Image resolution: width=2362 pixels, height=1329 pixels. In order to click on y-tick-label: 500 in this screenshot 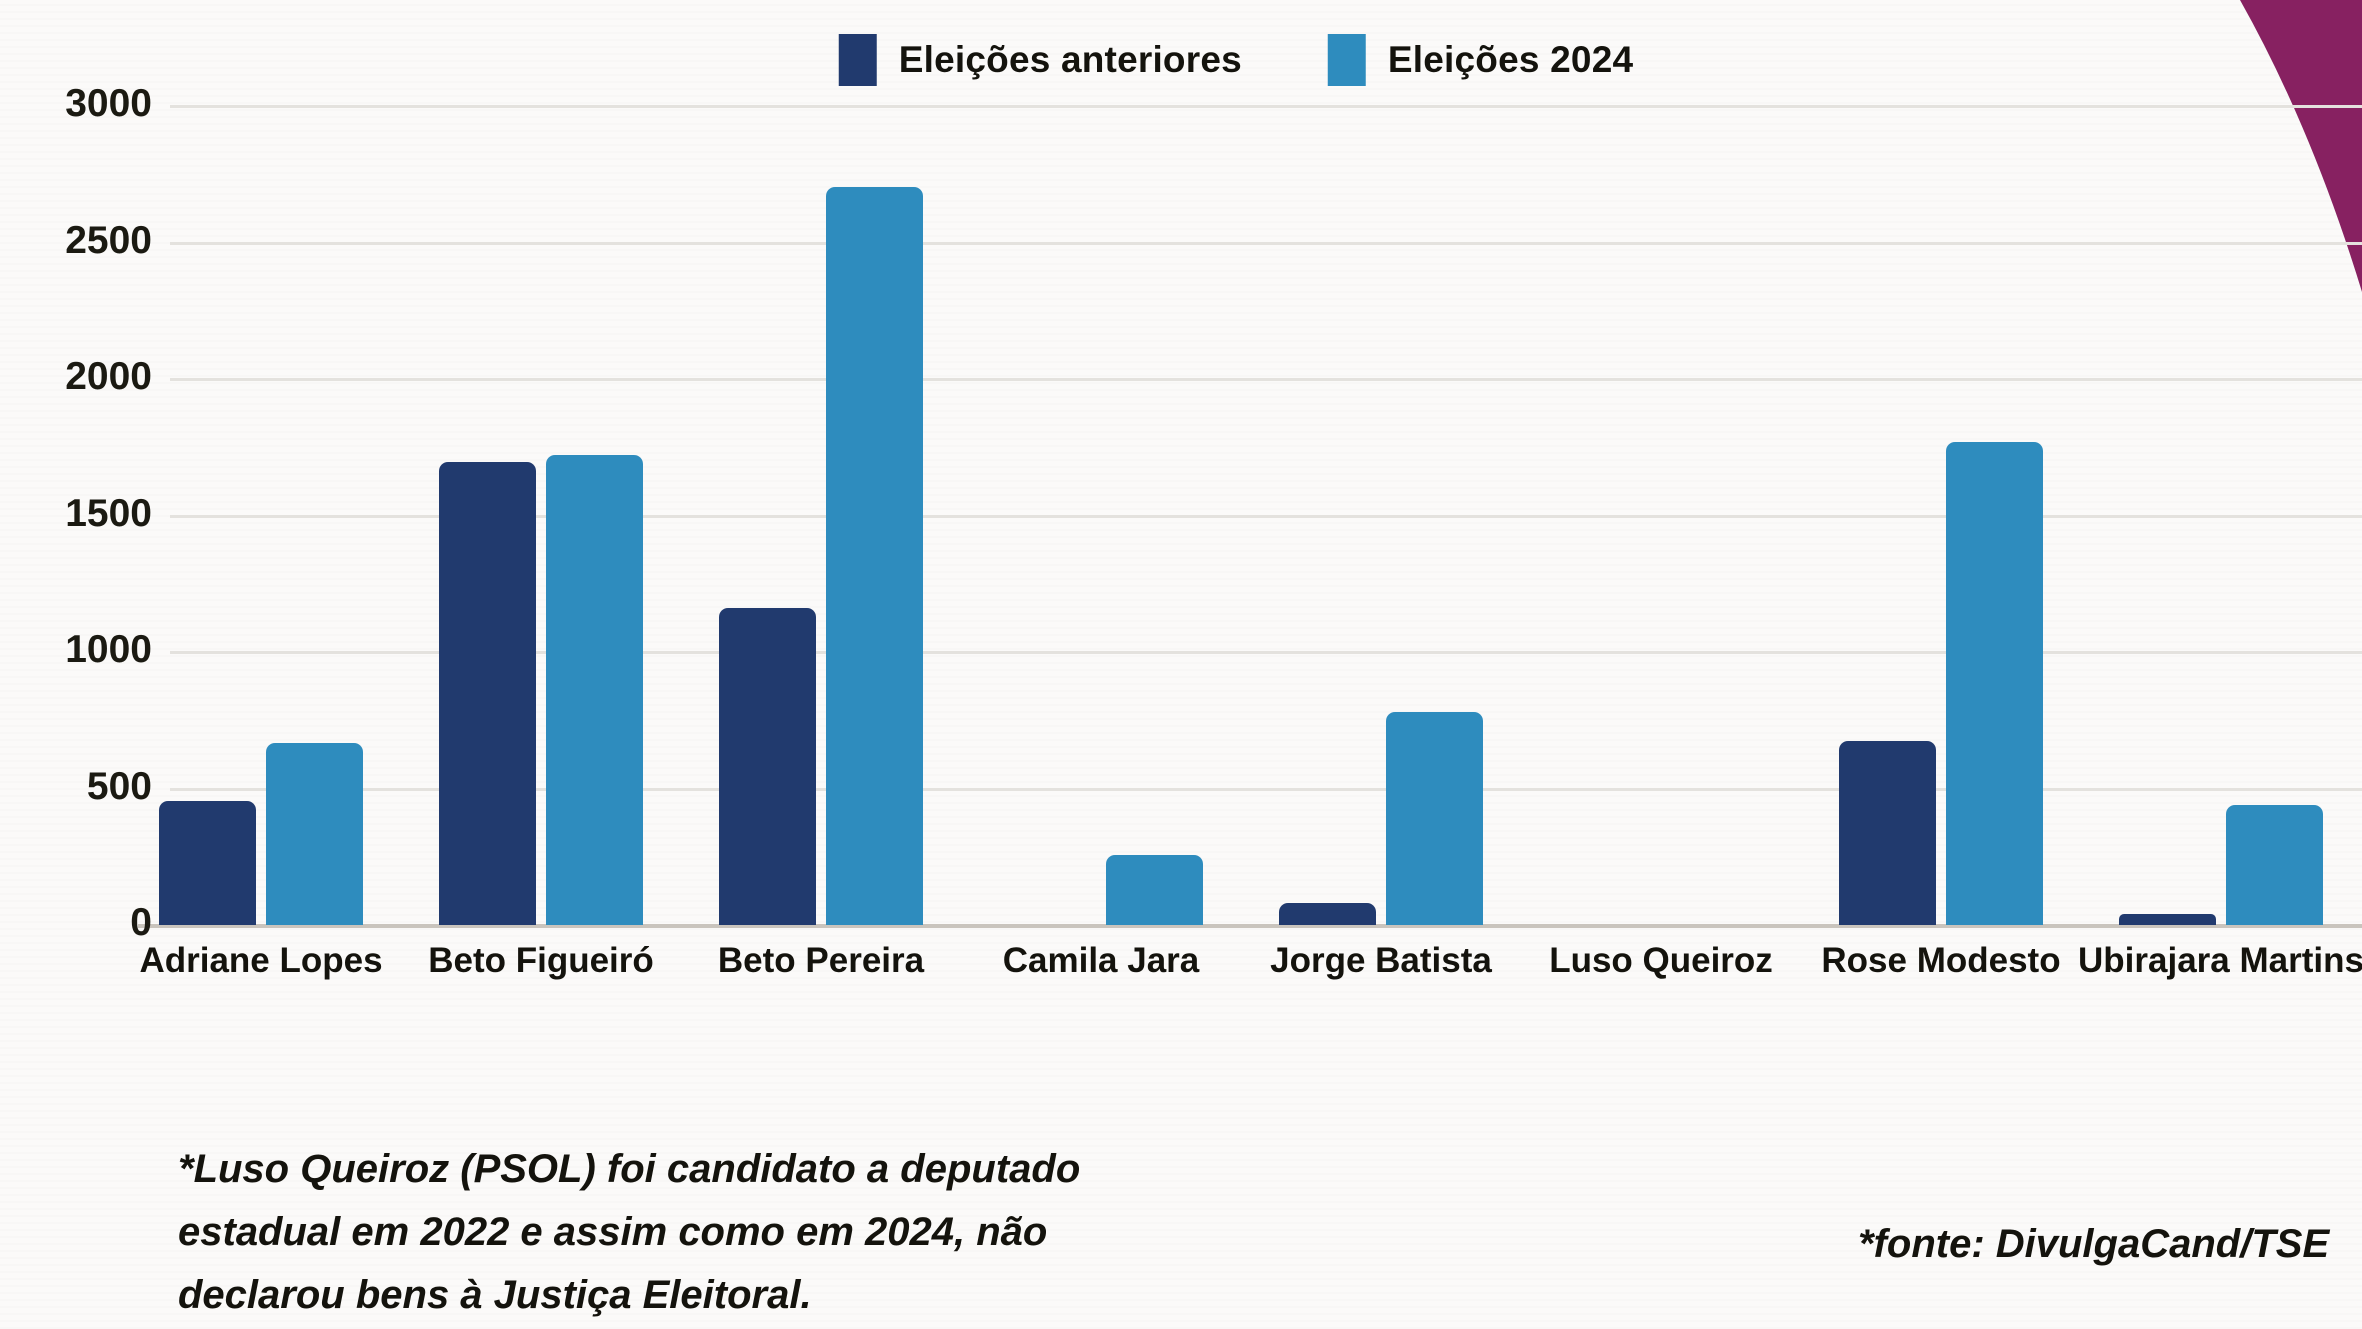, I will do `click(119, 786)`.